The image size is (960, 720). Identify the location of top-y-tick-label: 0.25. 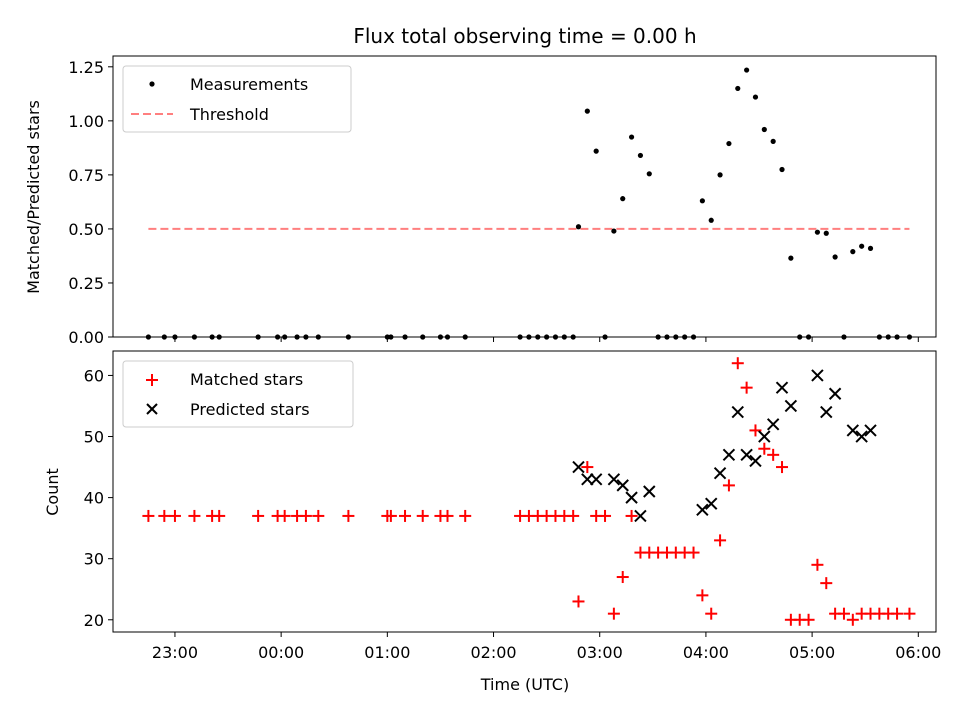
(86, 283).